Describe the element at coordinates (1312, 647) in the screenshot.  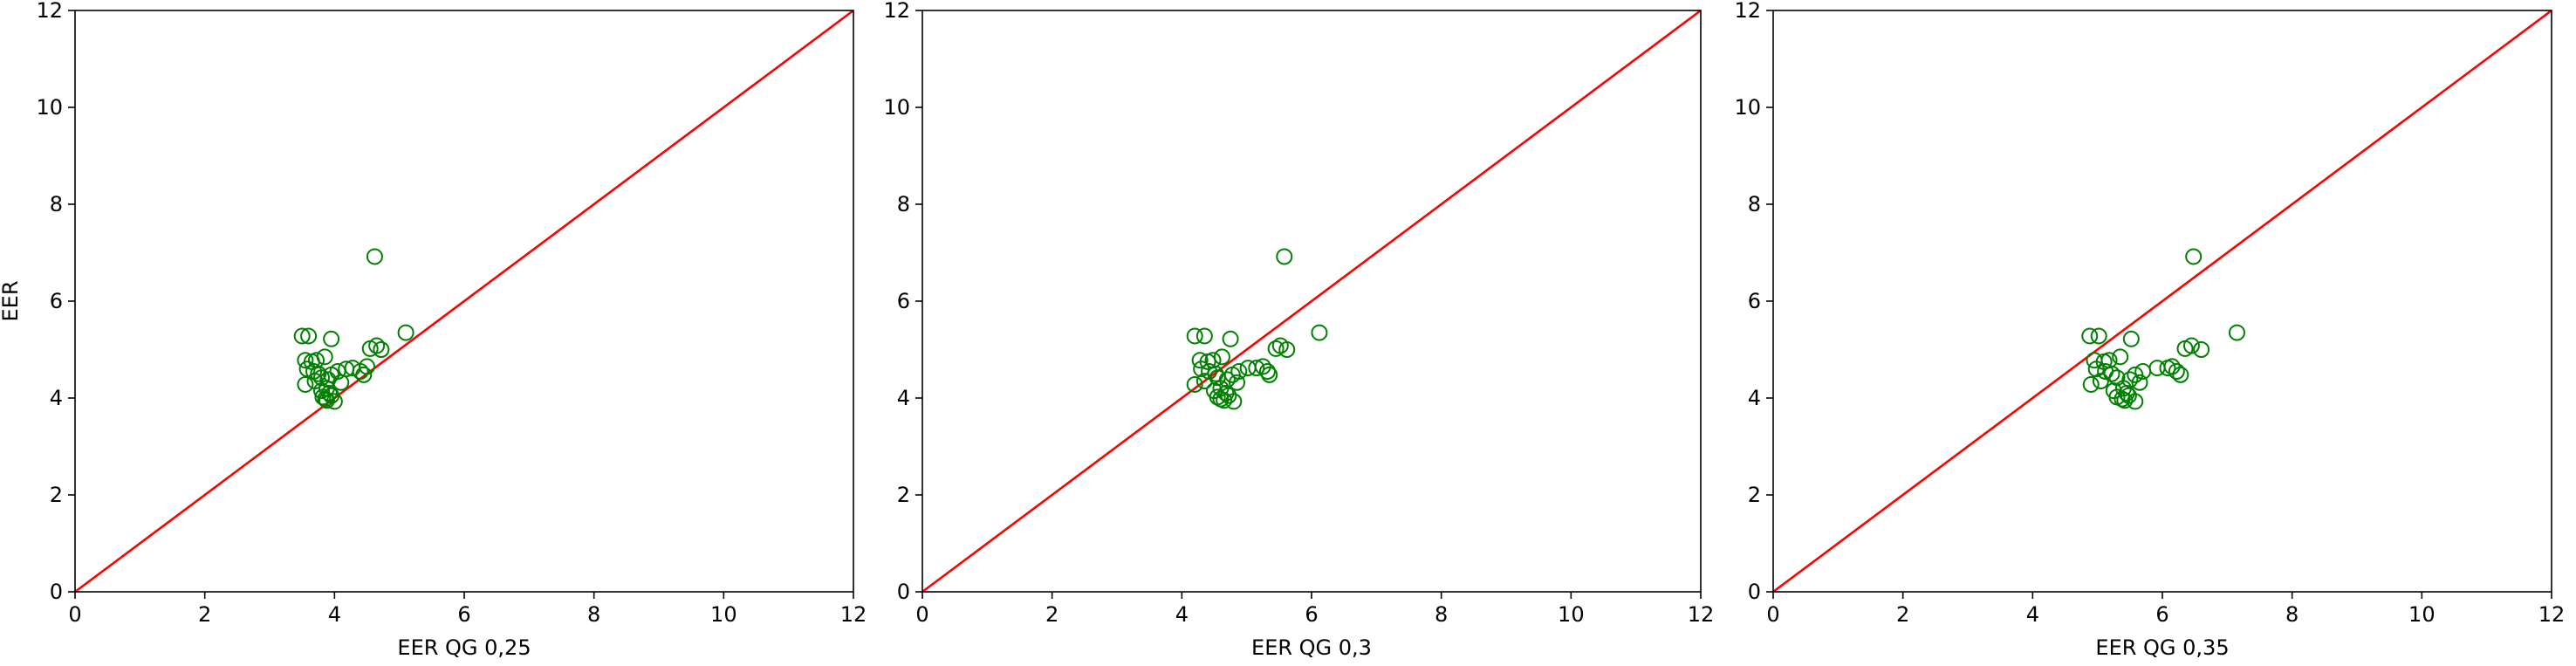
I see `x-axis-label: EER QG 0,3` at that location.